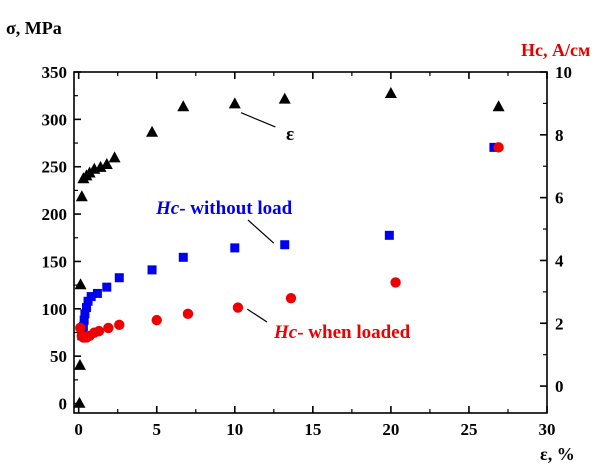 This screenshot has height=465, width=613. I want to click on left-tick-label: 150, so click(55, 261).